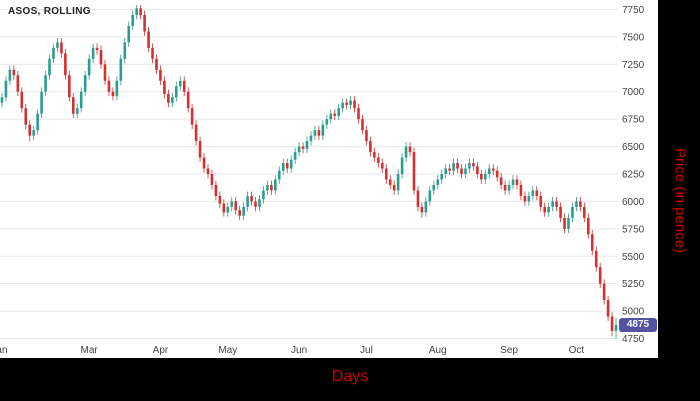 The width and height of the screenshot is (700, 401). Describe the element at coordinates (633, 339) in the screenshot. I see `y-tick-label: 4750` at that location.